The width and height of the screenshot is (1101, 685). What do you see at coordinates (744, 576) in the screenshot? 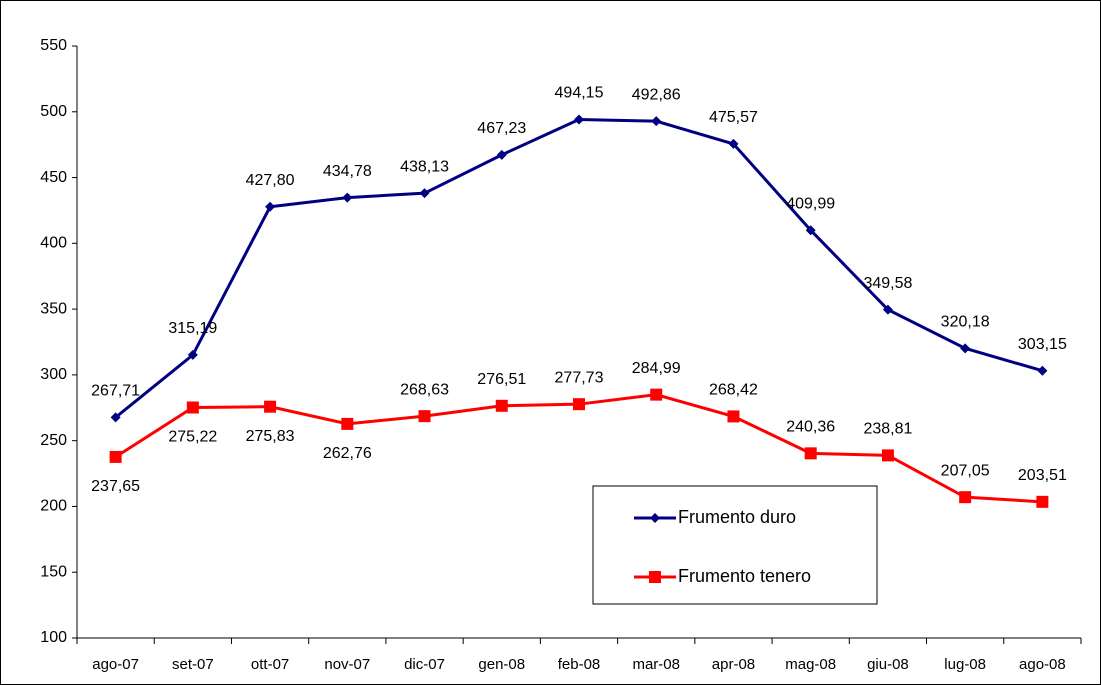
I see `legend-label: Frumento tenero` at bounding box center [744, 576].